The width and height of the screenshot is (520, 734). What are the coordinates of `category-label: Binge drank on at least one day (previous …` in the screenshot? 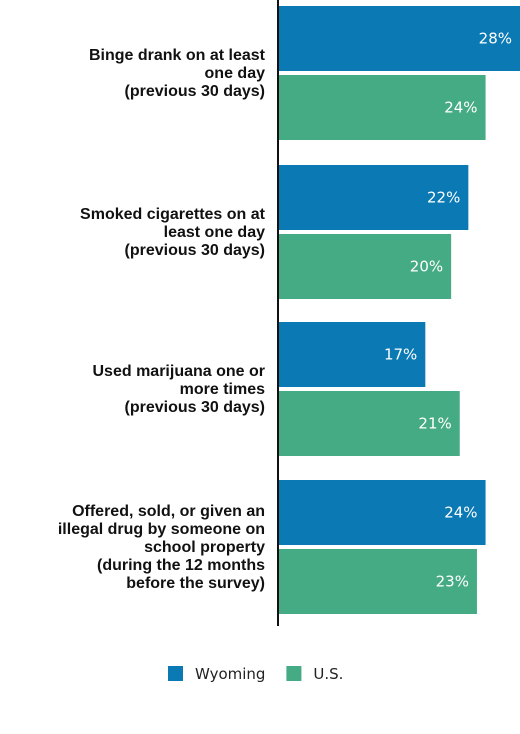 It's located at (177, 73).